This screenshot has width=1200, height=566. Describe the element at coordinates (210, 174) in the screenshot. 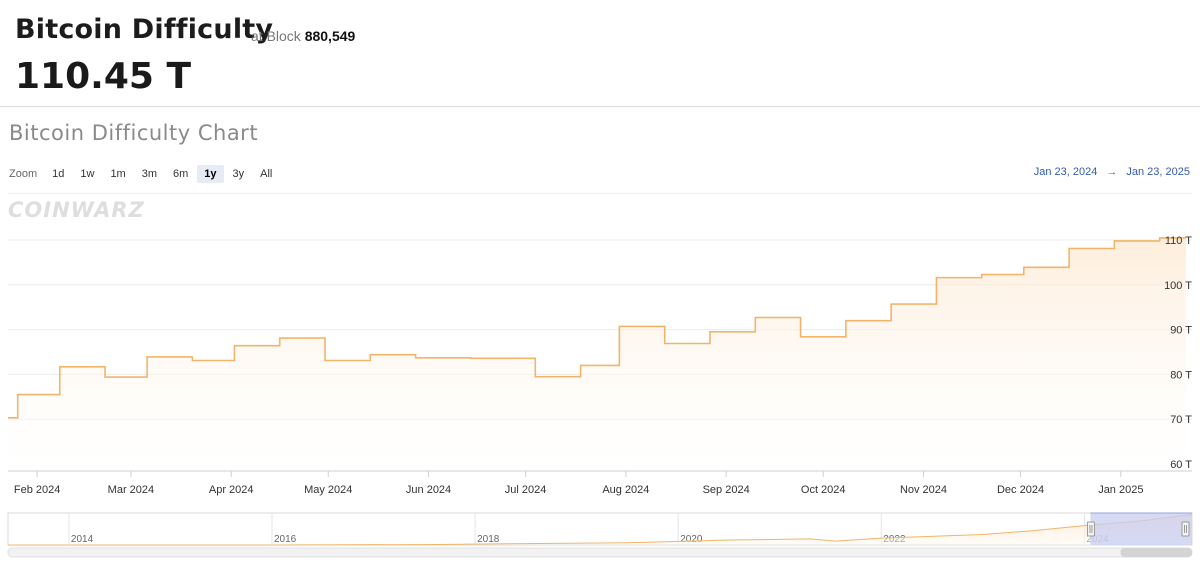

I see `zoom-button-1y: 1y` at that location.